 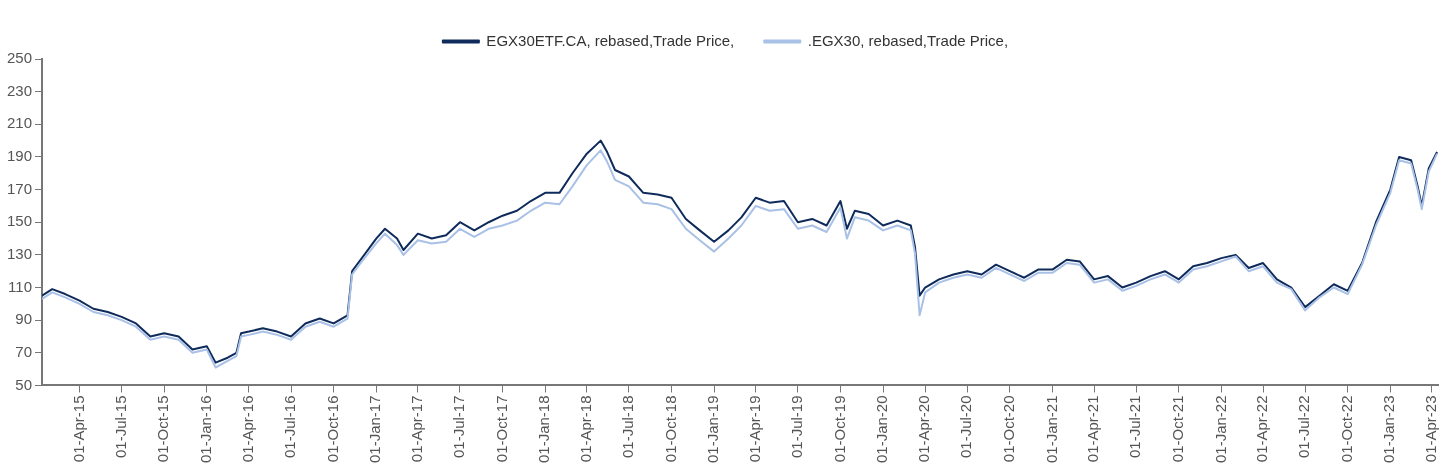 What do you see at coordinates (882, 429) in the screenshot?
I see `x-tick-label: 01-Jan-20` at bounding box center [882, 429].